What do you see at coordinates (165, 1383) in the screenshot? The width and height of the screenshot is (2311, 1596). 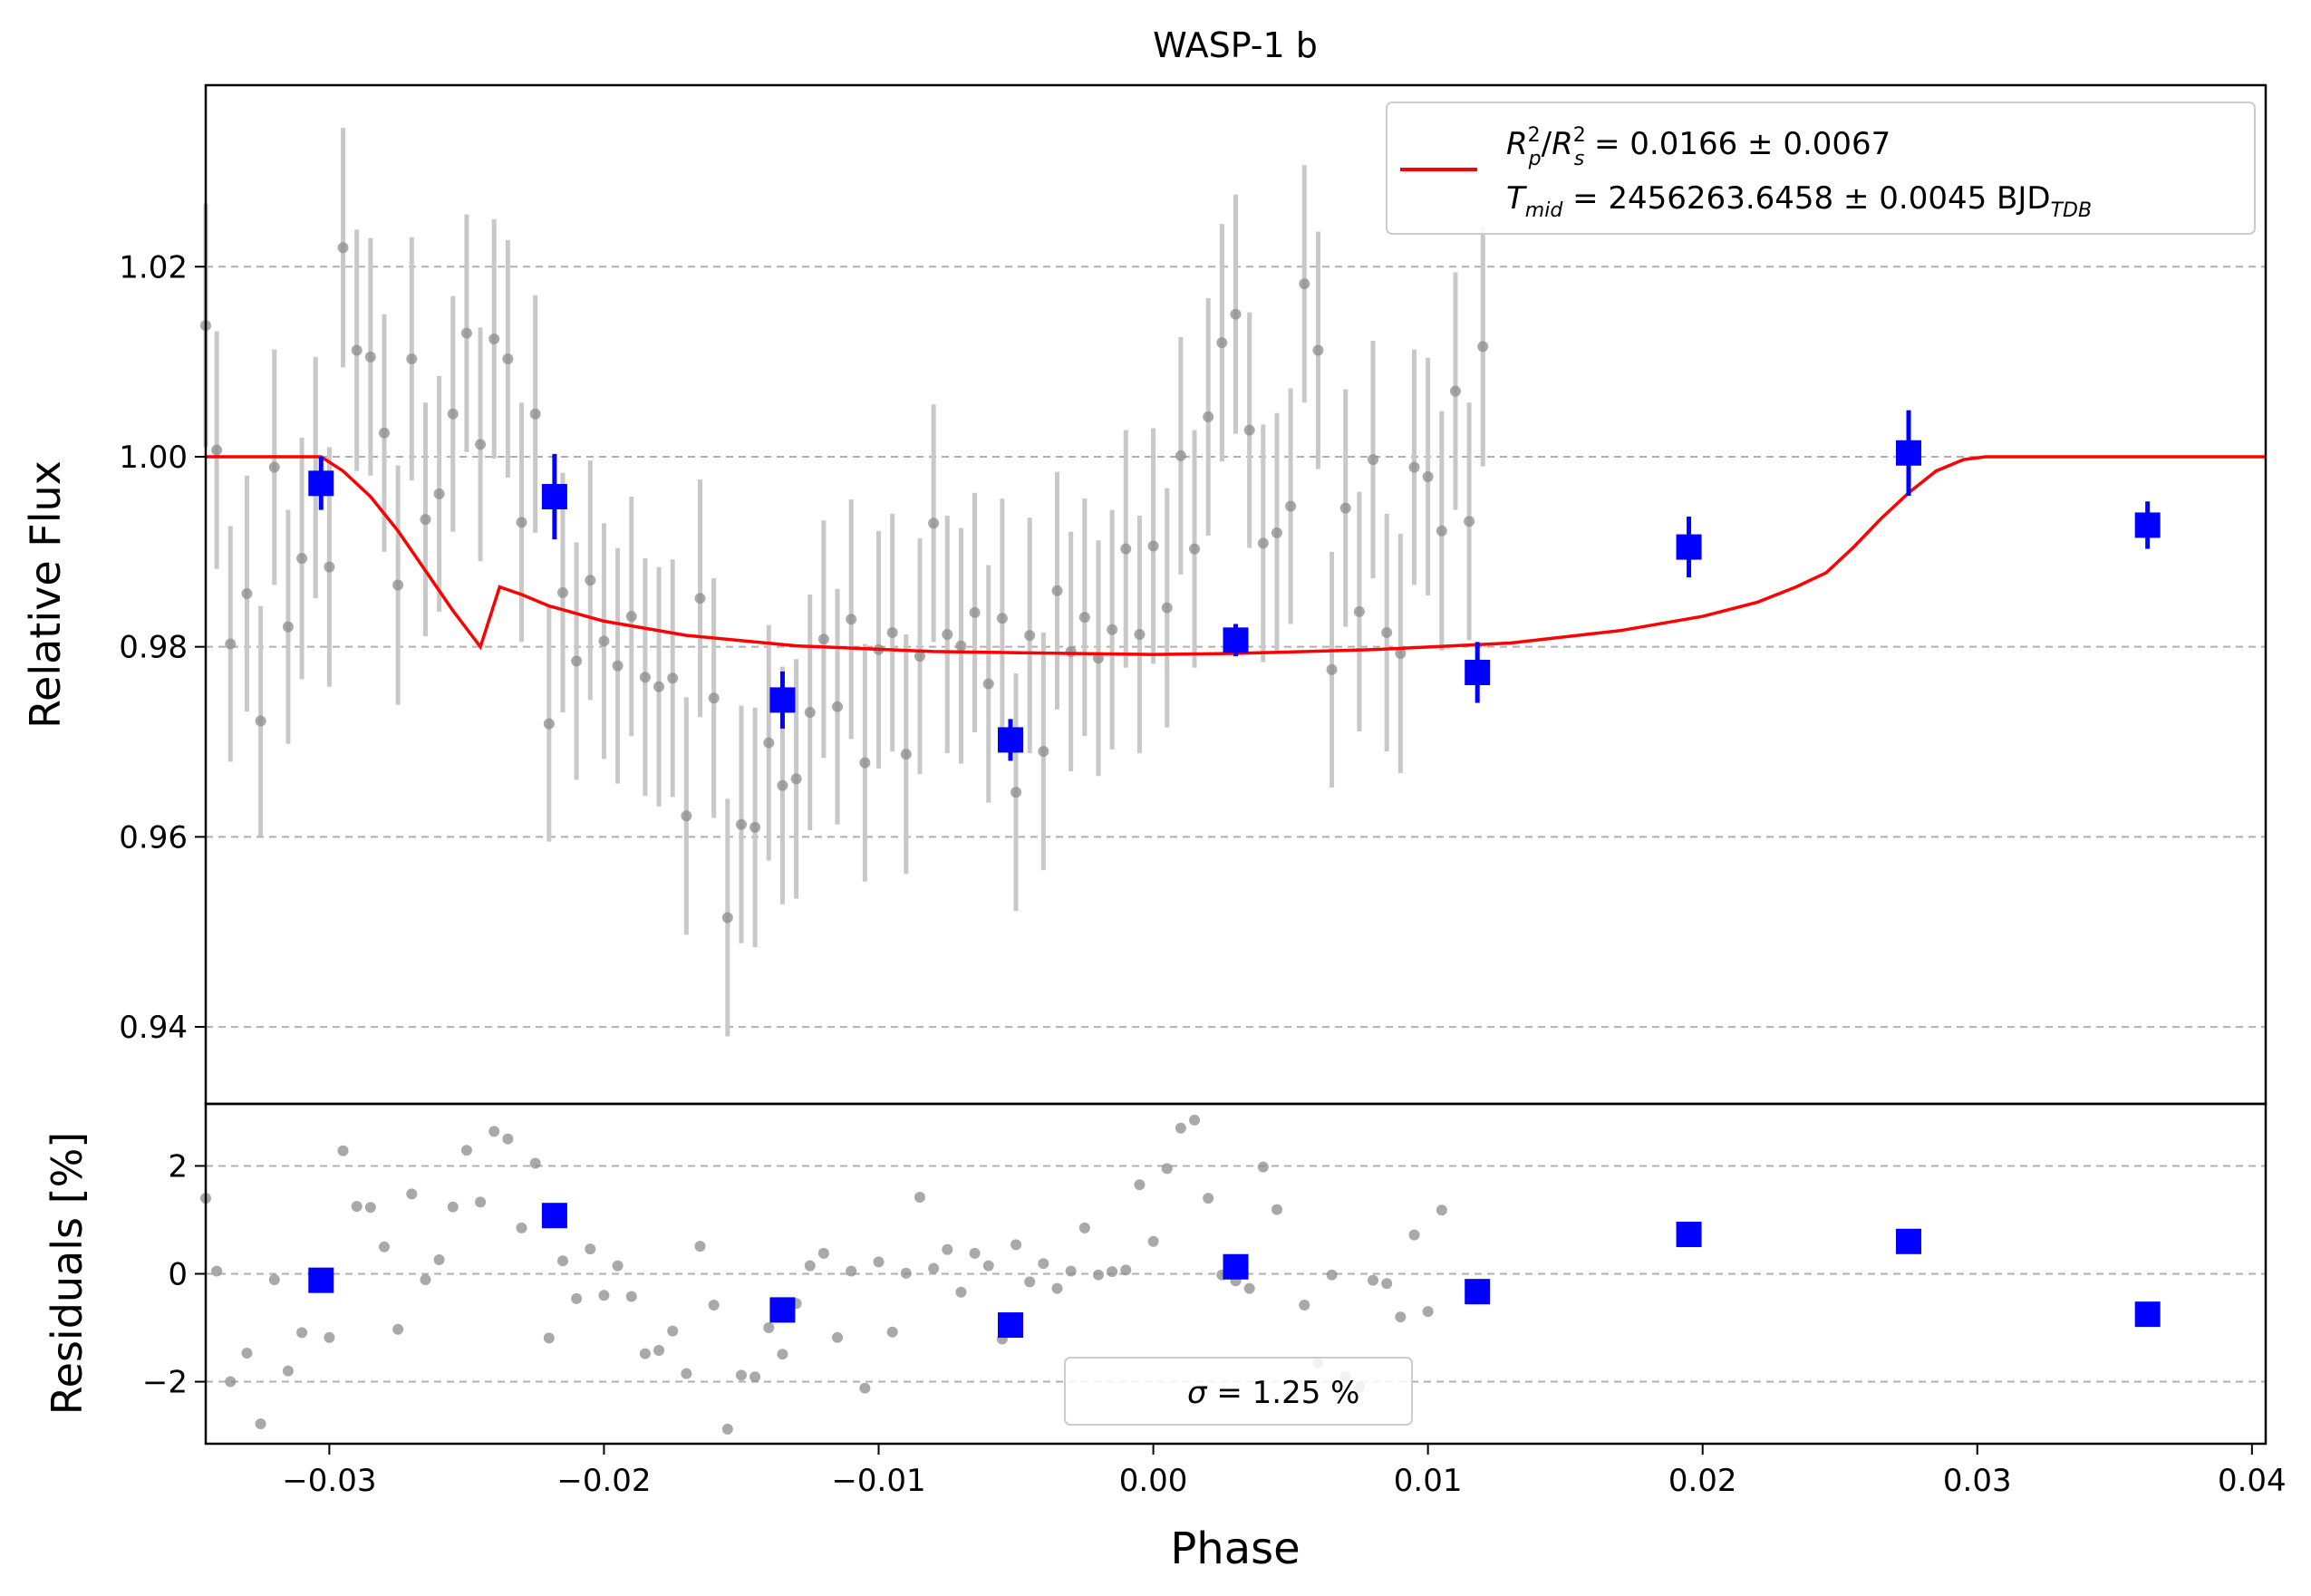 I see `bottom-ytick-label: −2` at bounding box center [165, 1383].